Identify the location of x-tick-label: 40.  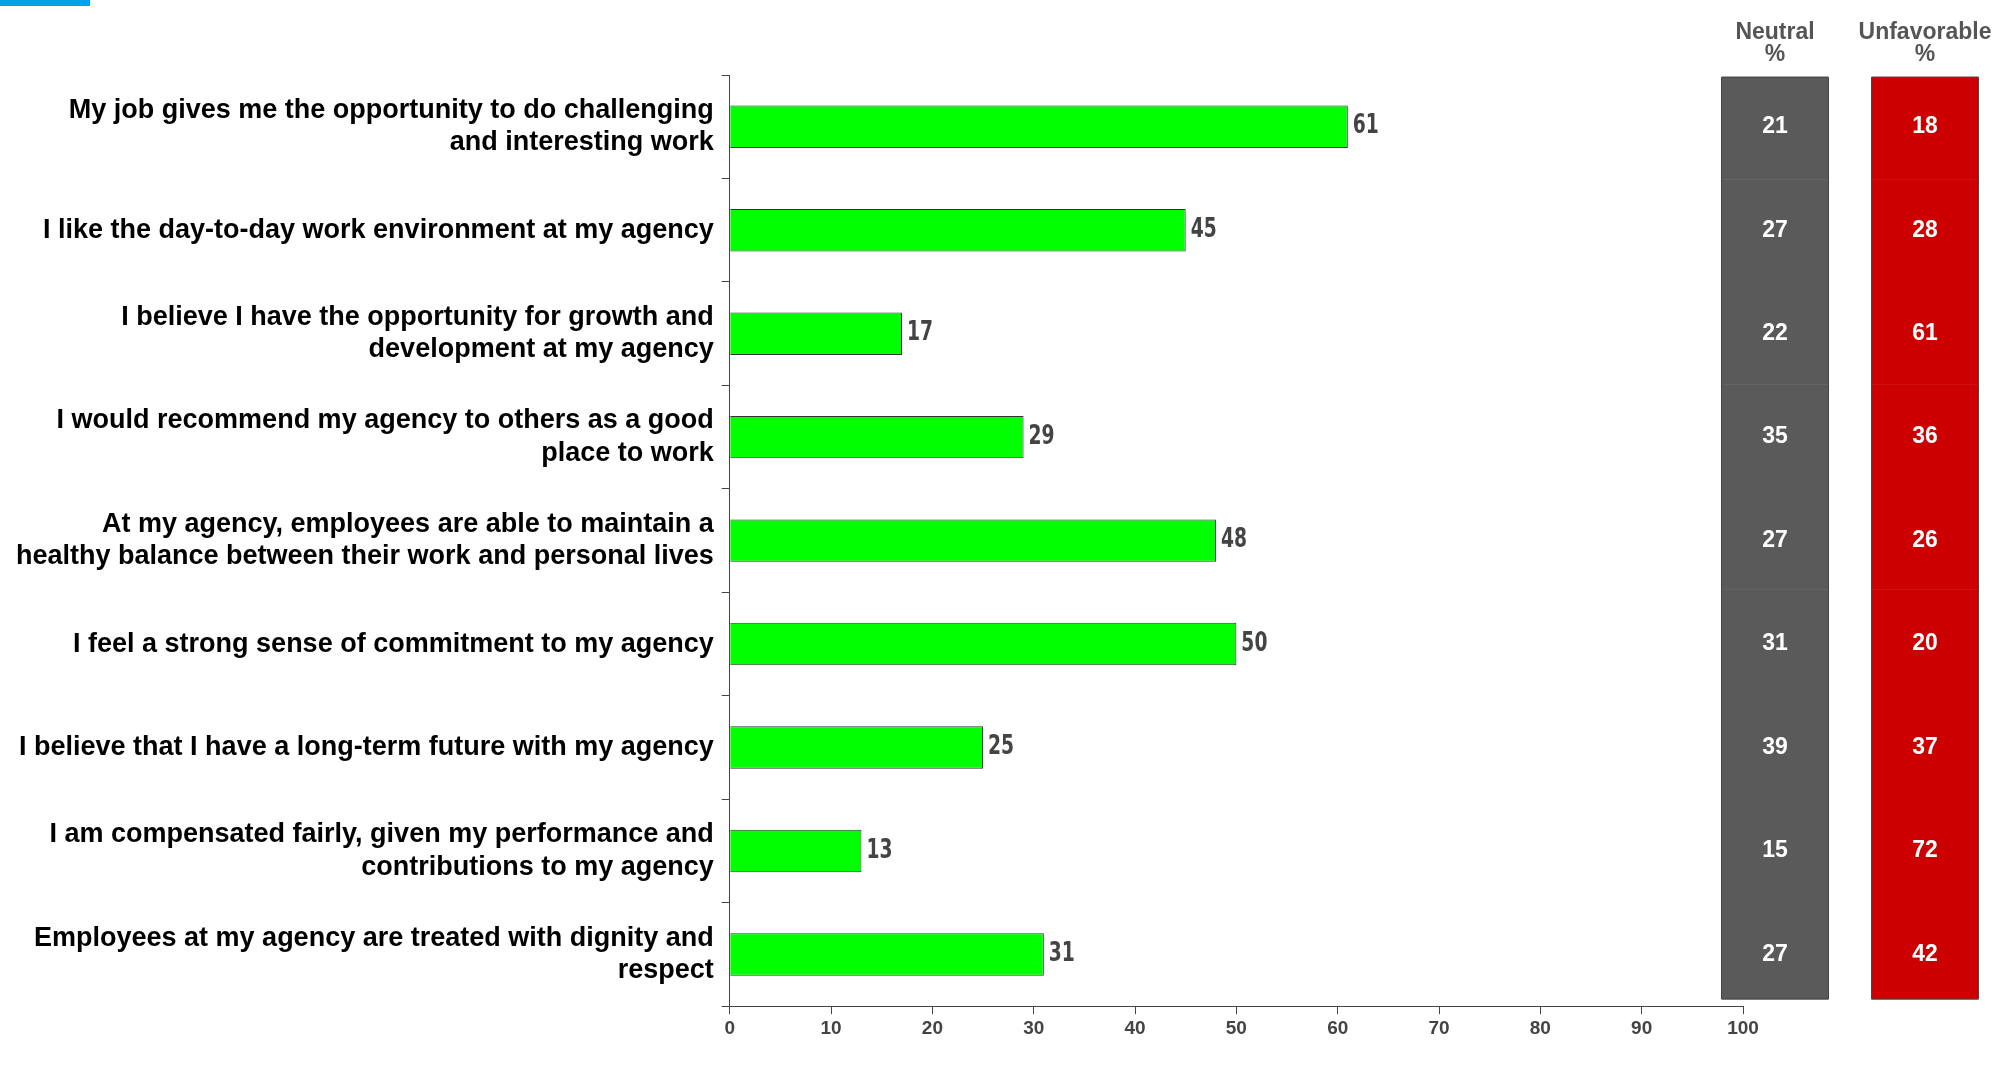
(1135, 1027).